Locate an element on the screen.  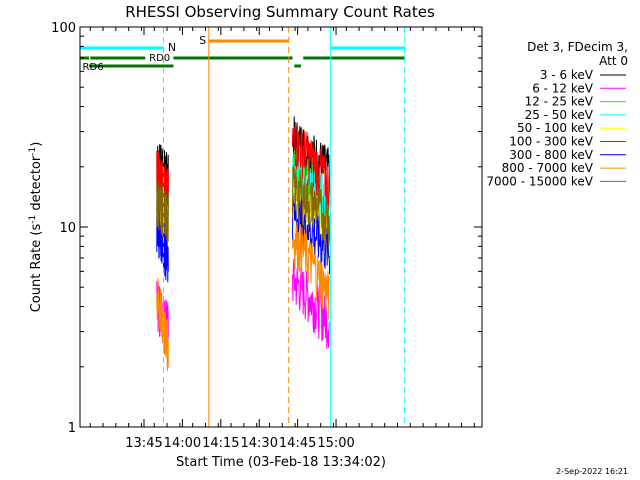
legend-entry-label: 100 - 300 keV is located at coordinates (551, 142).